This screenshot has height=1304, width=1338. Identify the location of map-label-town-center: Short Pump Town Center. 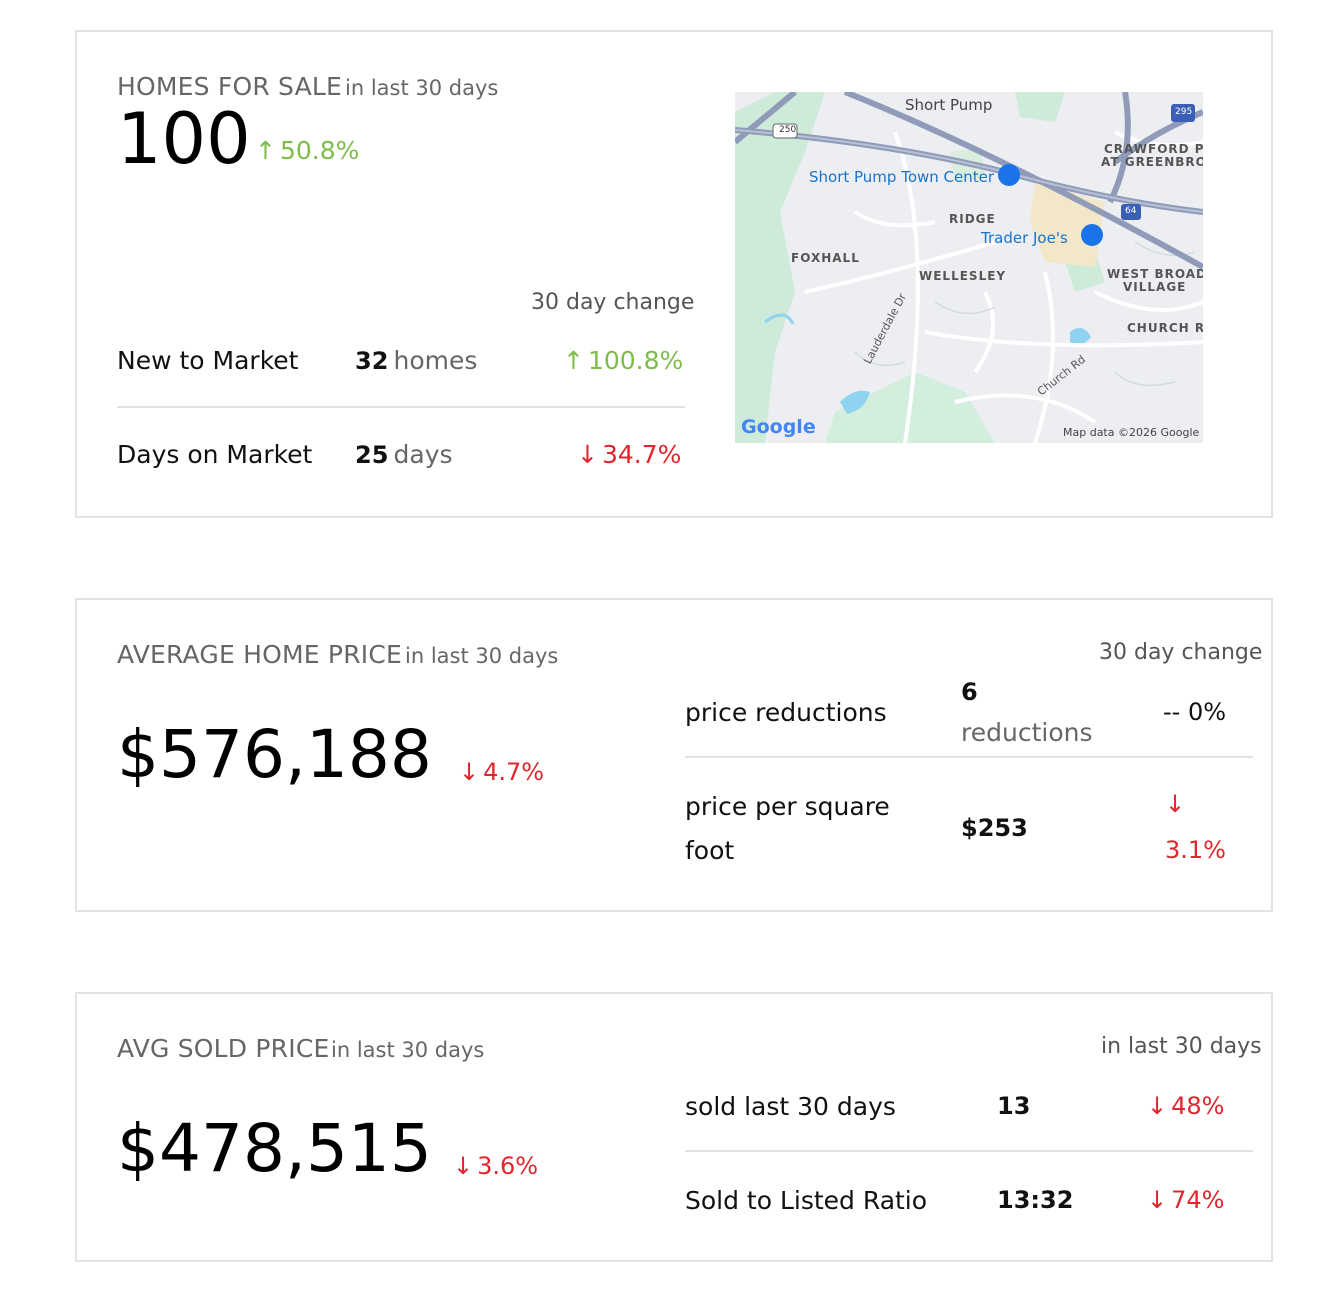
(902, 177).